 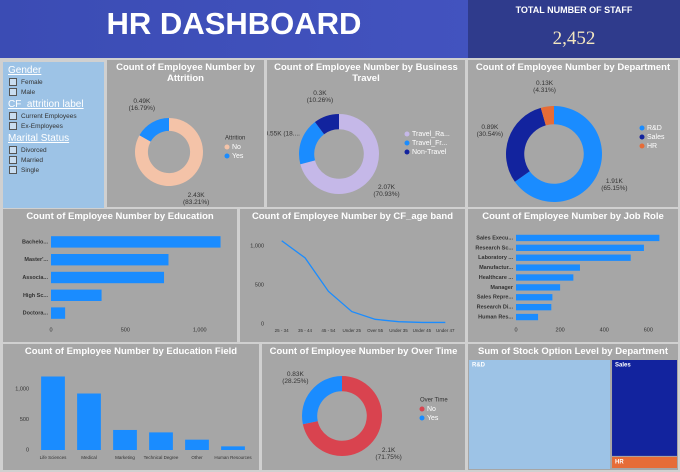 What do you see at coordinates (142, 105) in the screenshot?
I see `value-label: 0.49K (16.79%)` at bounding box center [142, 105].